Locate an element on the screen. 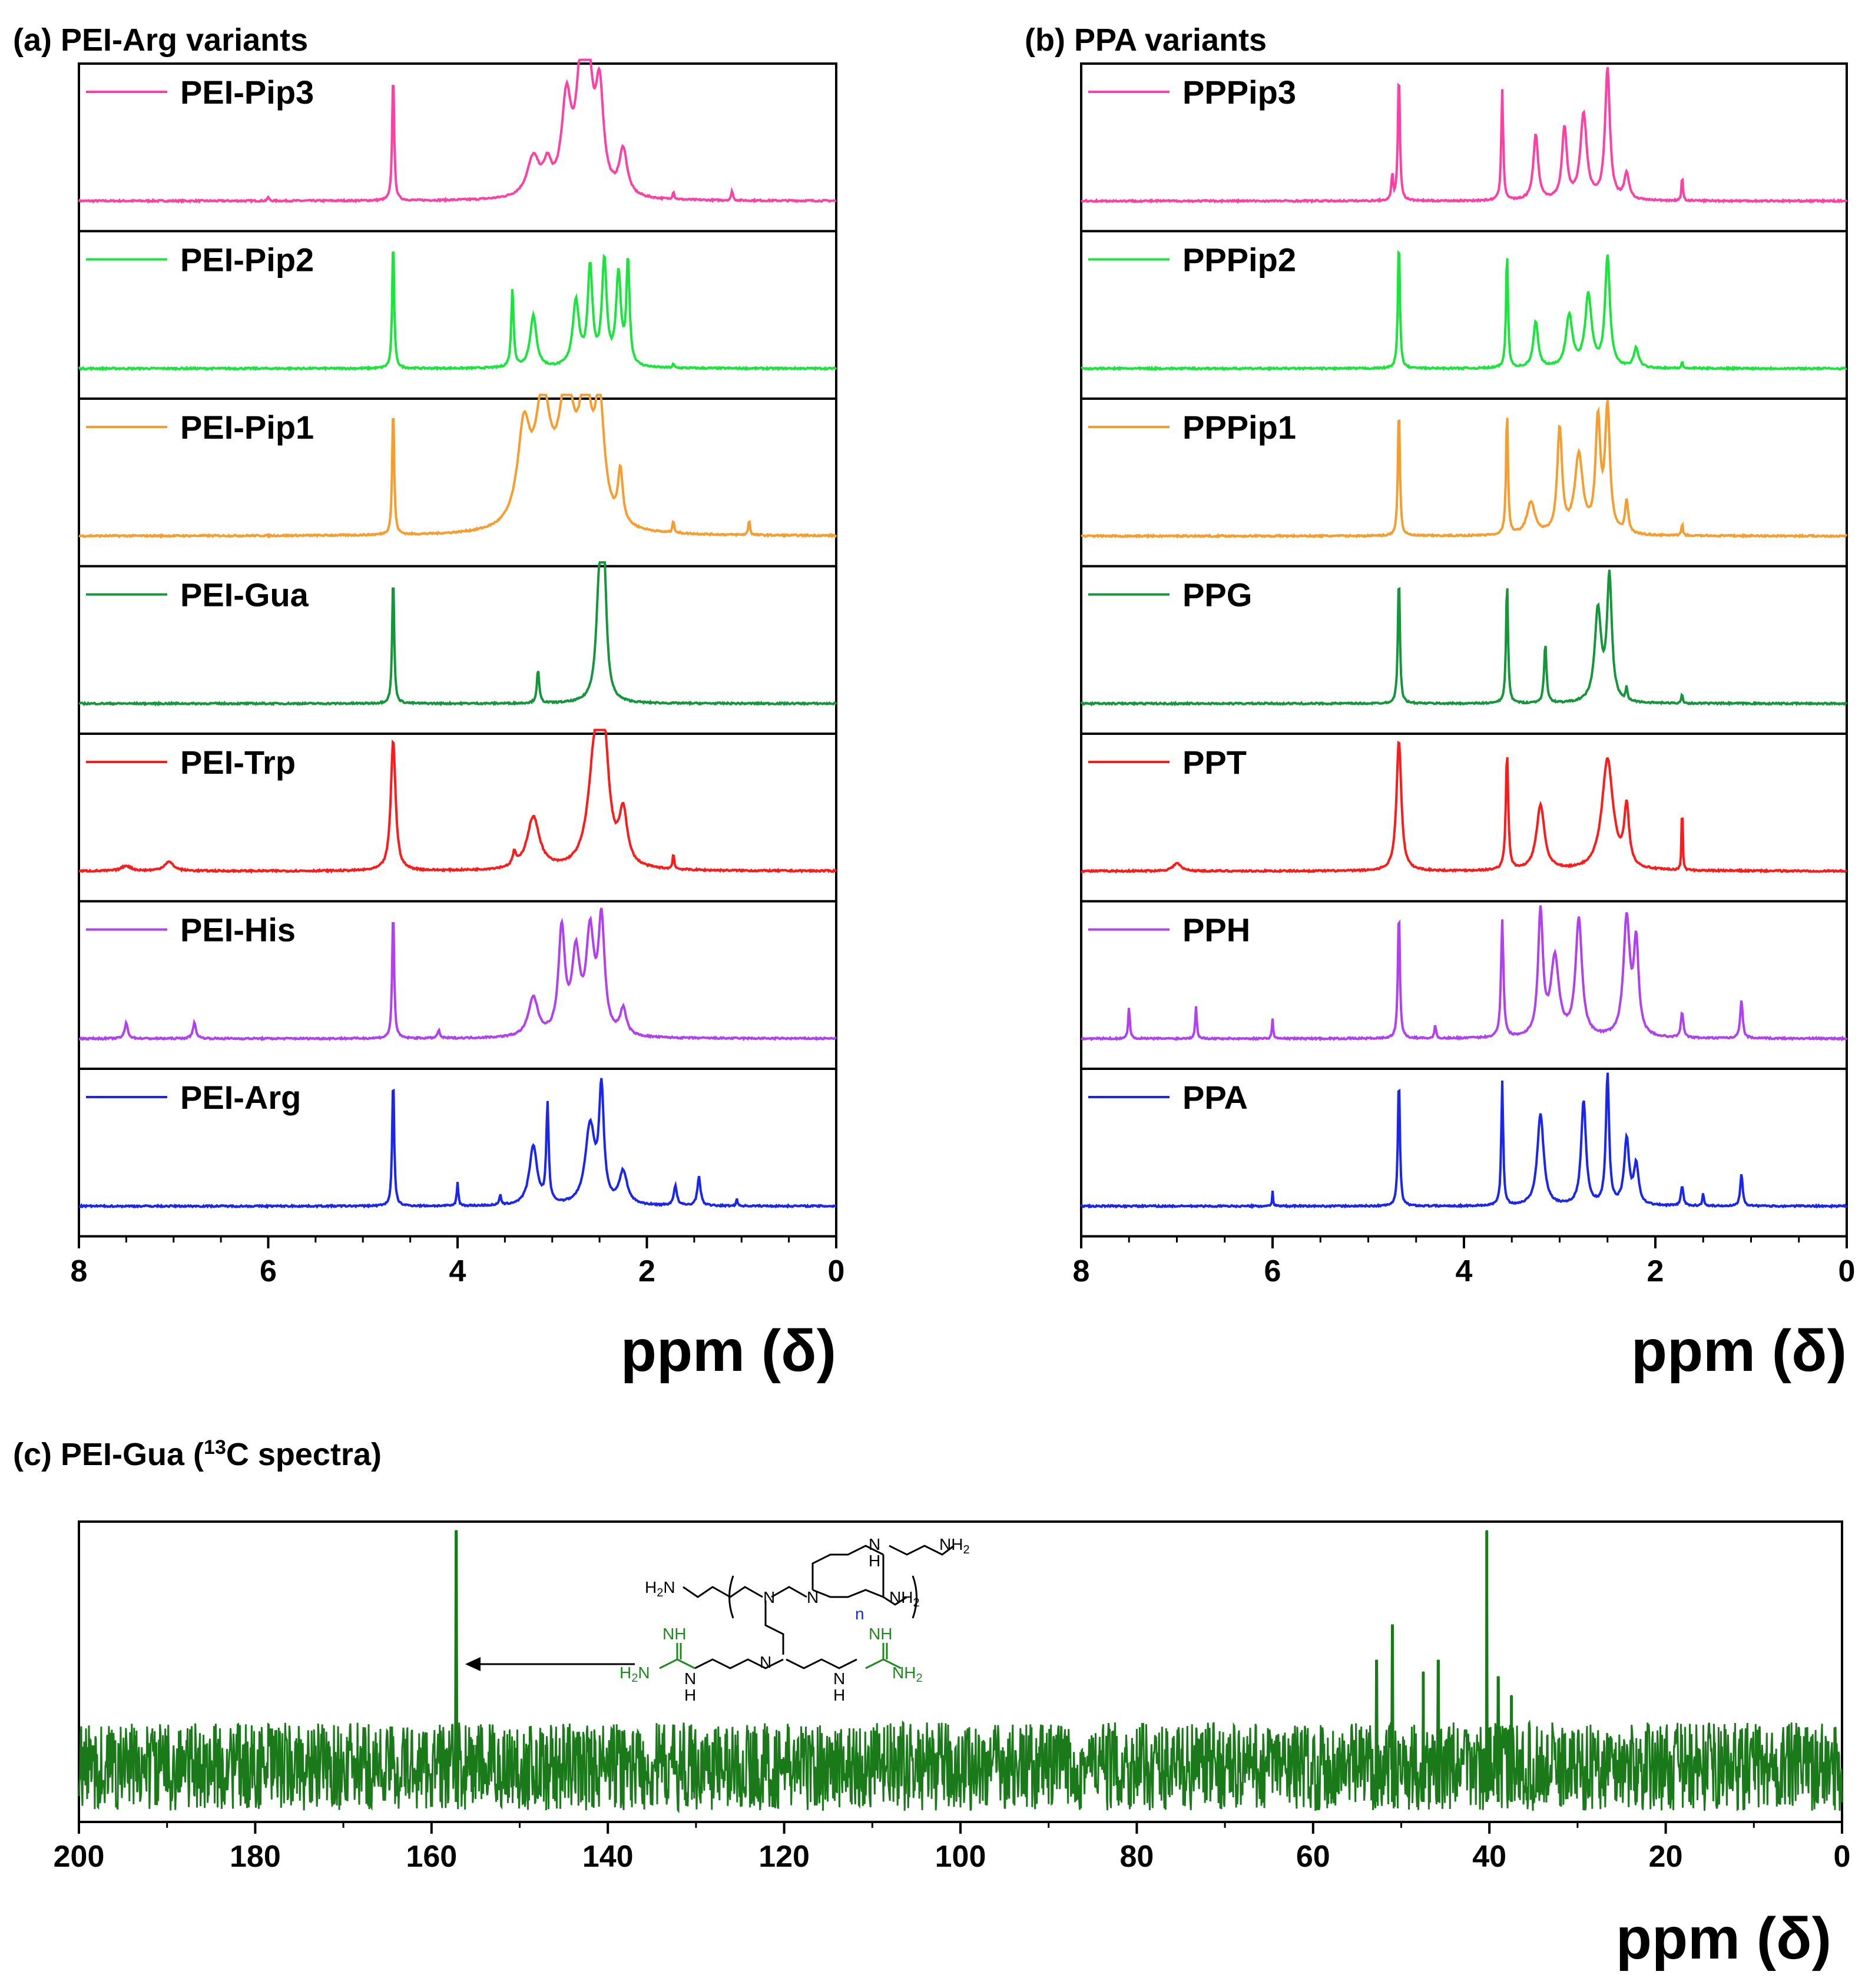  panel-c-xlabel: ppm (δ) is located at coordinates (1723, 1939).